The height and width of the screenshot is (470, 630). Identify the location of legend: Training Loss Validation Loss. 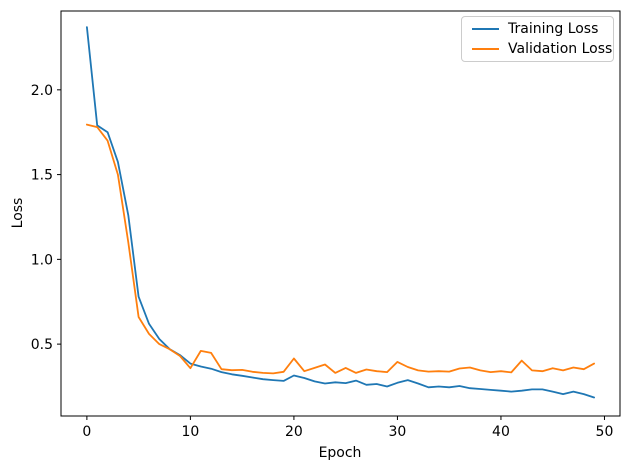
(537, 39).